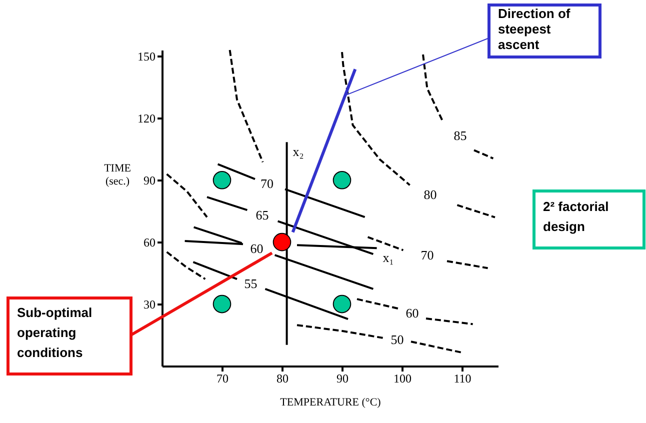 The height and width of the screenshot is (423, 646). What do you see at coordinates (576, 216) in the screenshot?
I see `text: 2² factorial design` at bounding box center [576, 216].